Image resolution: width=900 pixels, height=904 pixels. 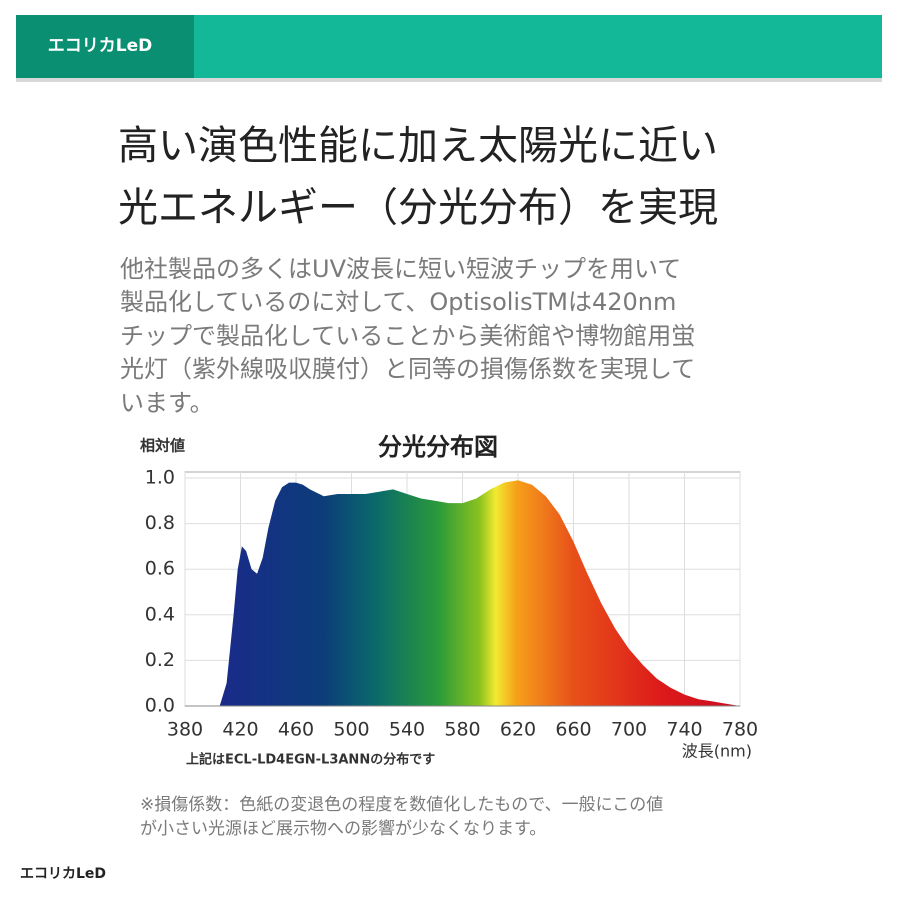 I want to click on x-tick-label: 380, so click(x=185, y=730).